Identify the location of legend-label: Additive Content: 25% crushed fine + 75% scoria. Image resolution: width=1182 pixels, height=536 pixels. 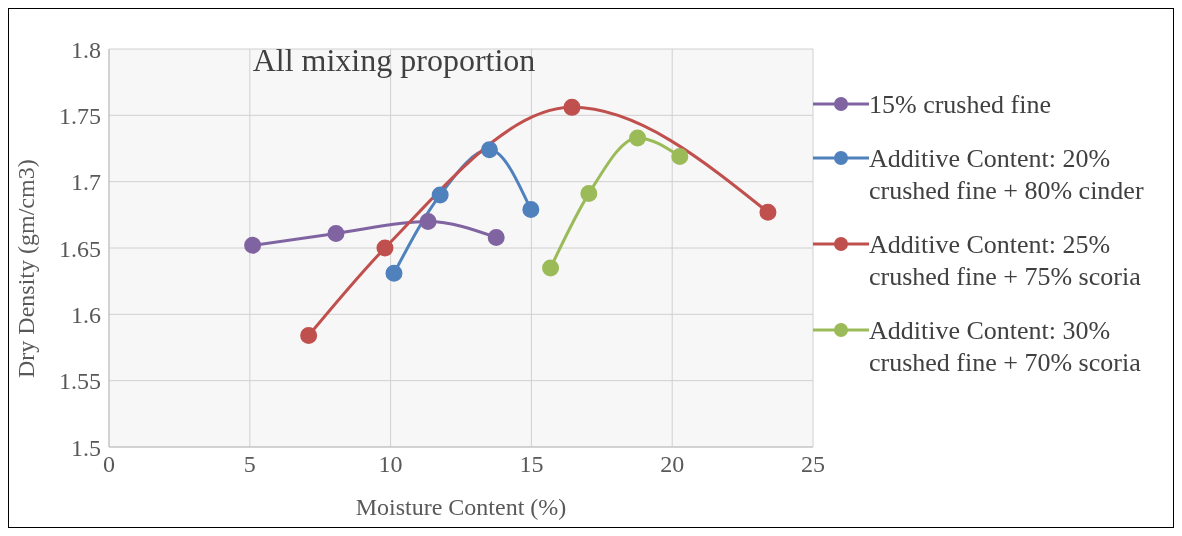
(1005, 261).